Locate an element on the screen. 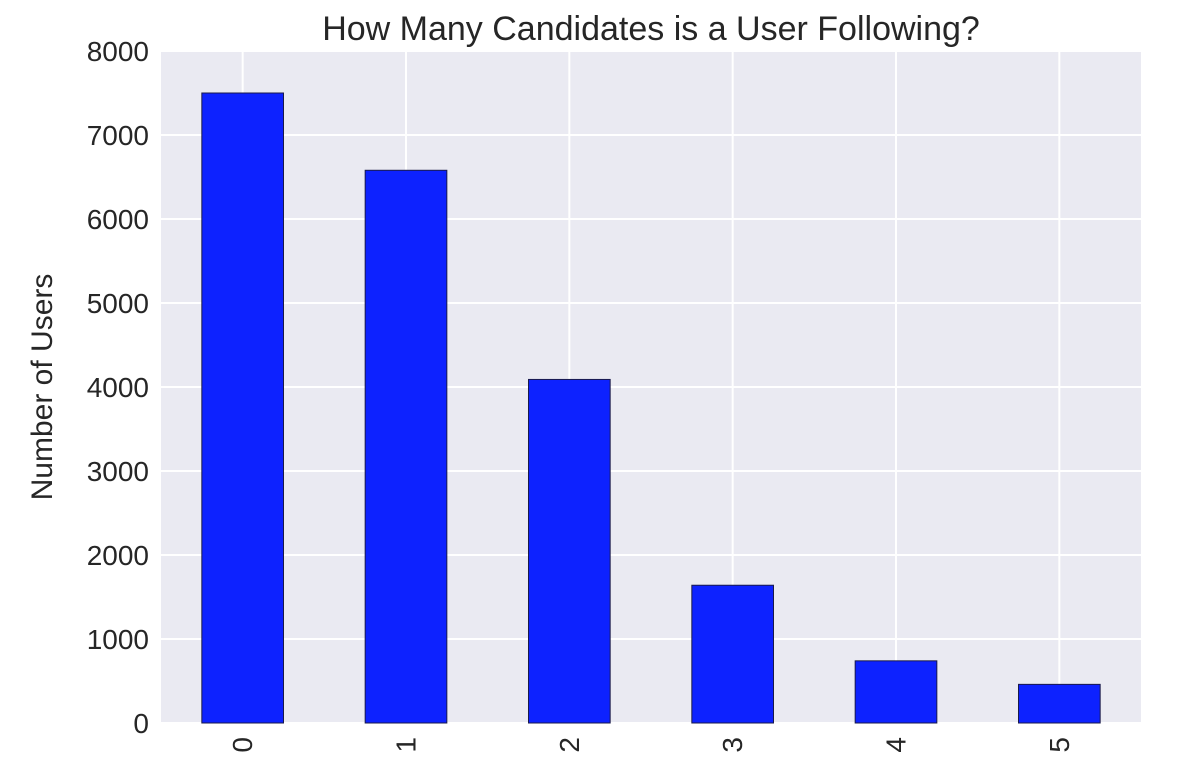  x-tick-label: 3 is located at coordinates (732, 745).